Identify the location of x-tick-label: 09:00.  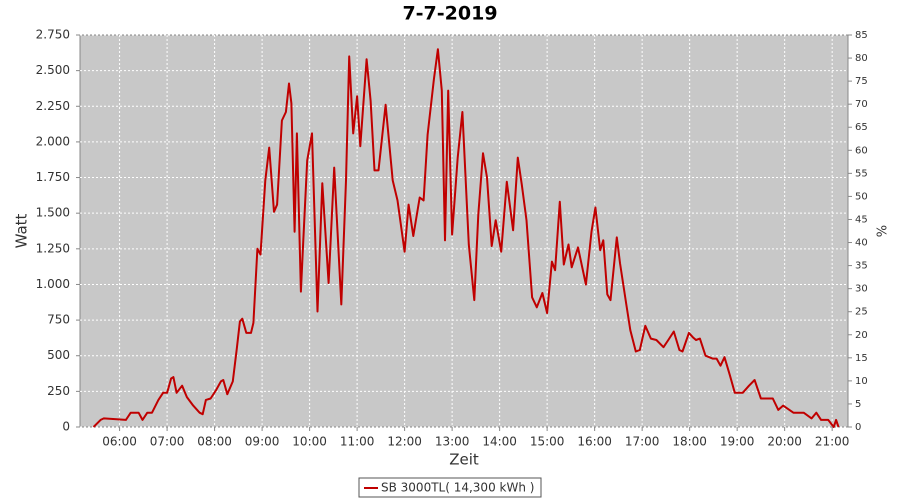
(262, 442).